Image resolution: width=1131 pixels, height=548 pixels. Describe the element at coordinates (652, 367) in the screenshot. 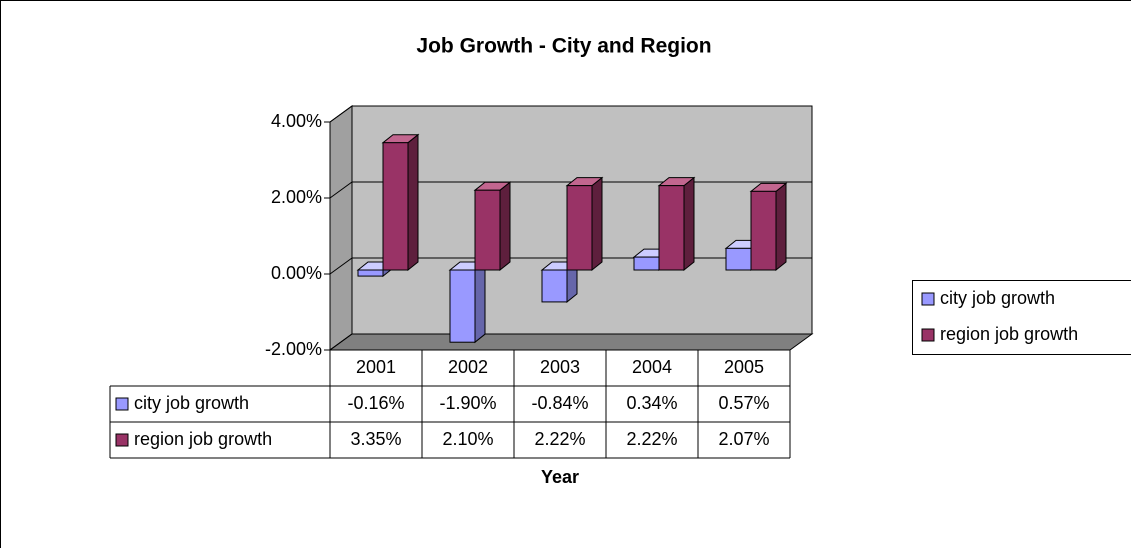

I see `x-tick-label: 2004` at that location.